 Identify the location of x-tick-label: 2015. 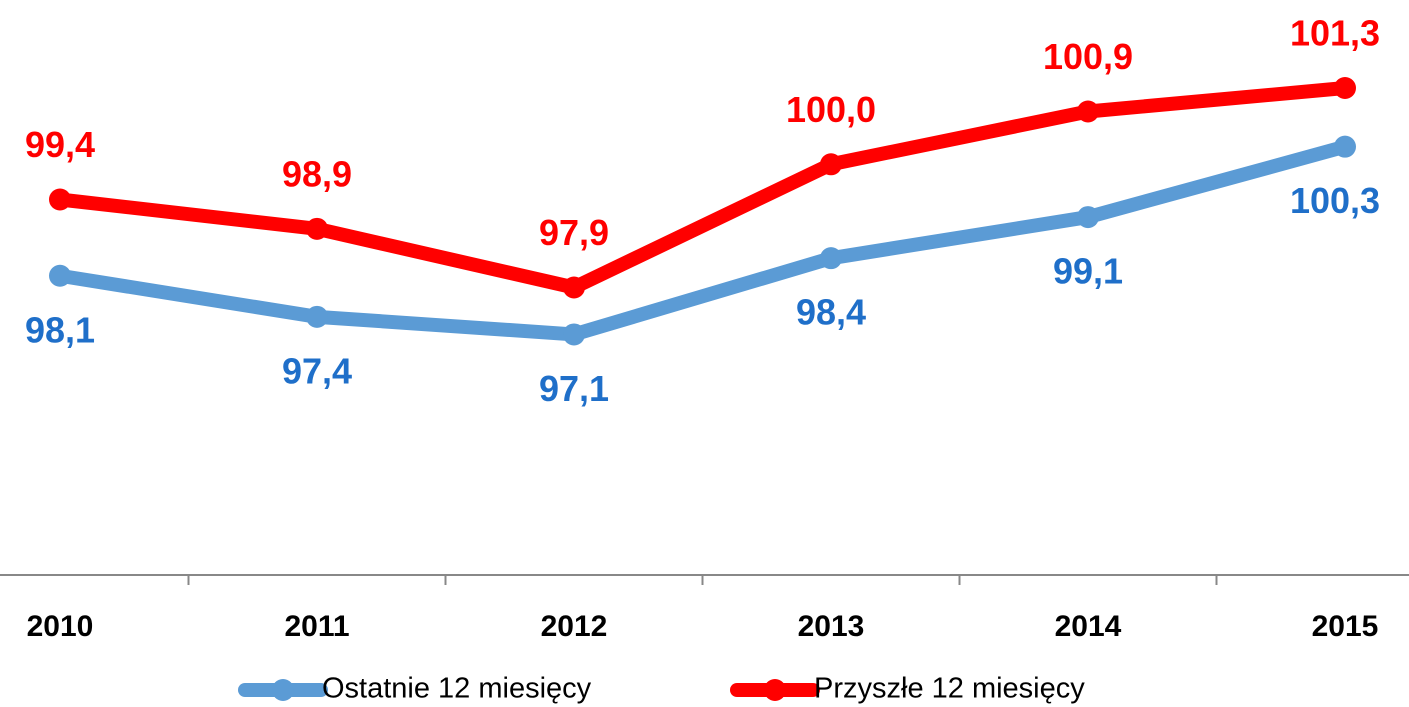
(1345, 626).